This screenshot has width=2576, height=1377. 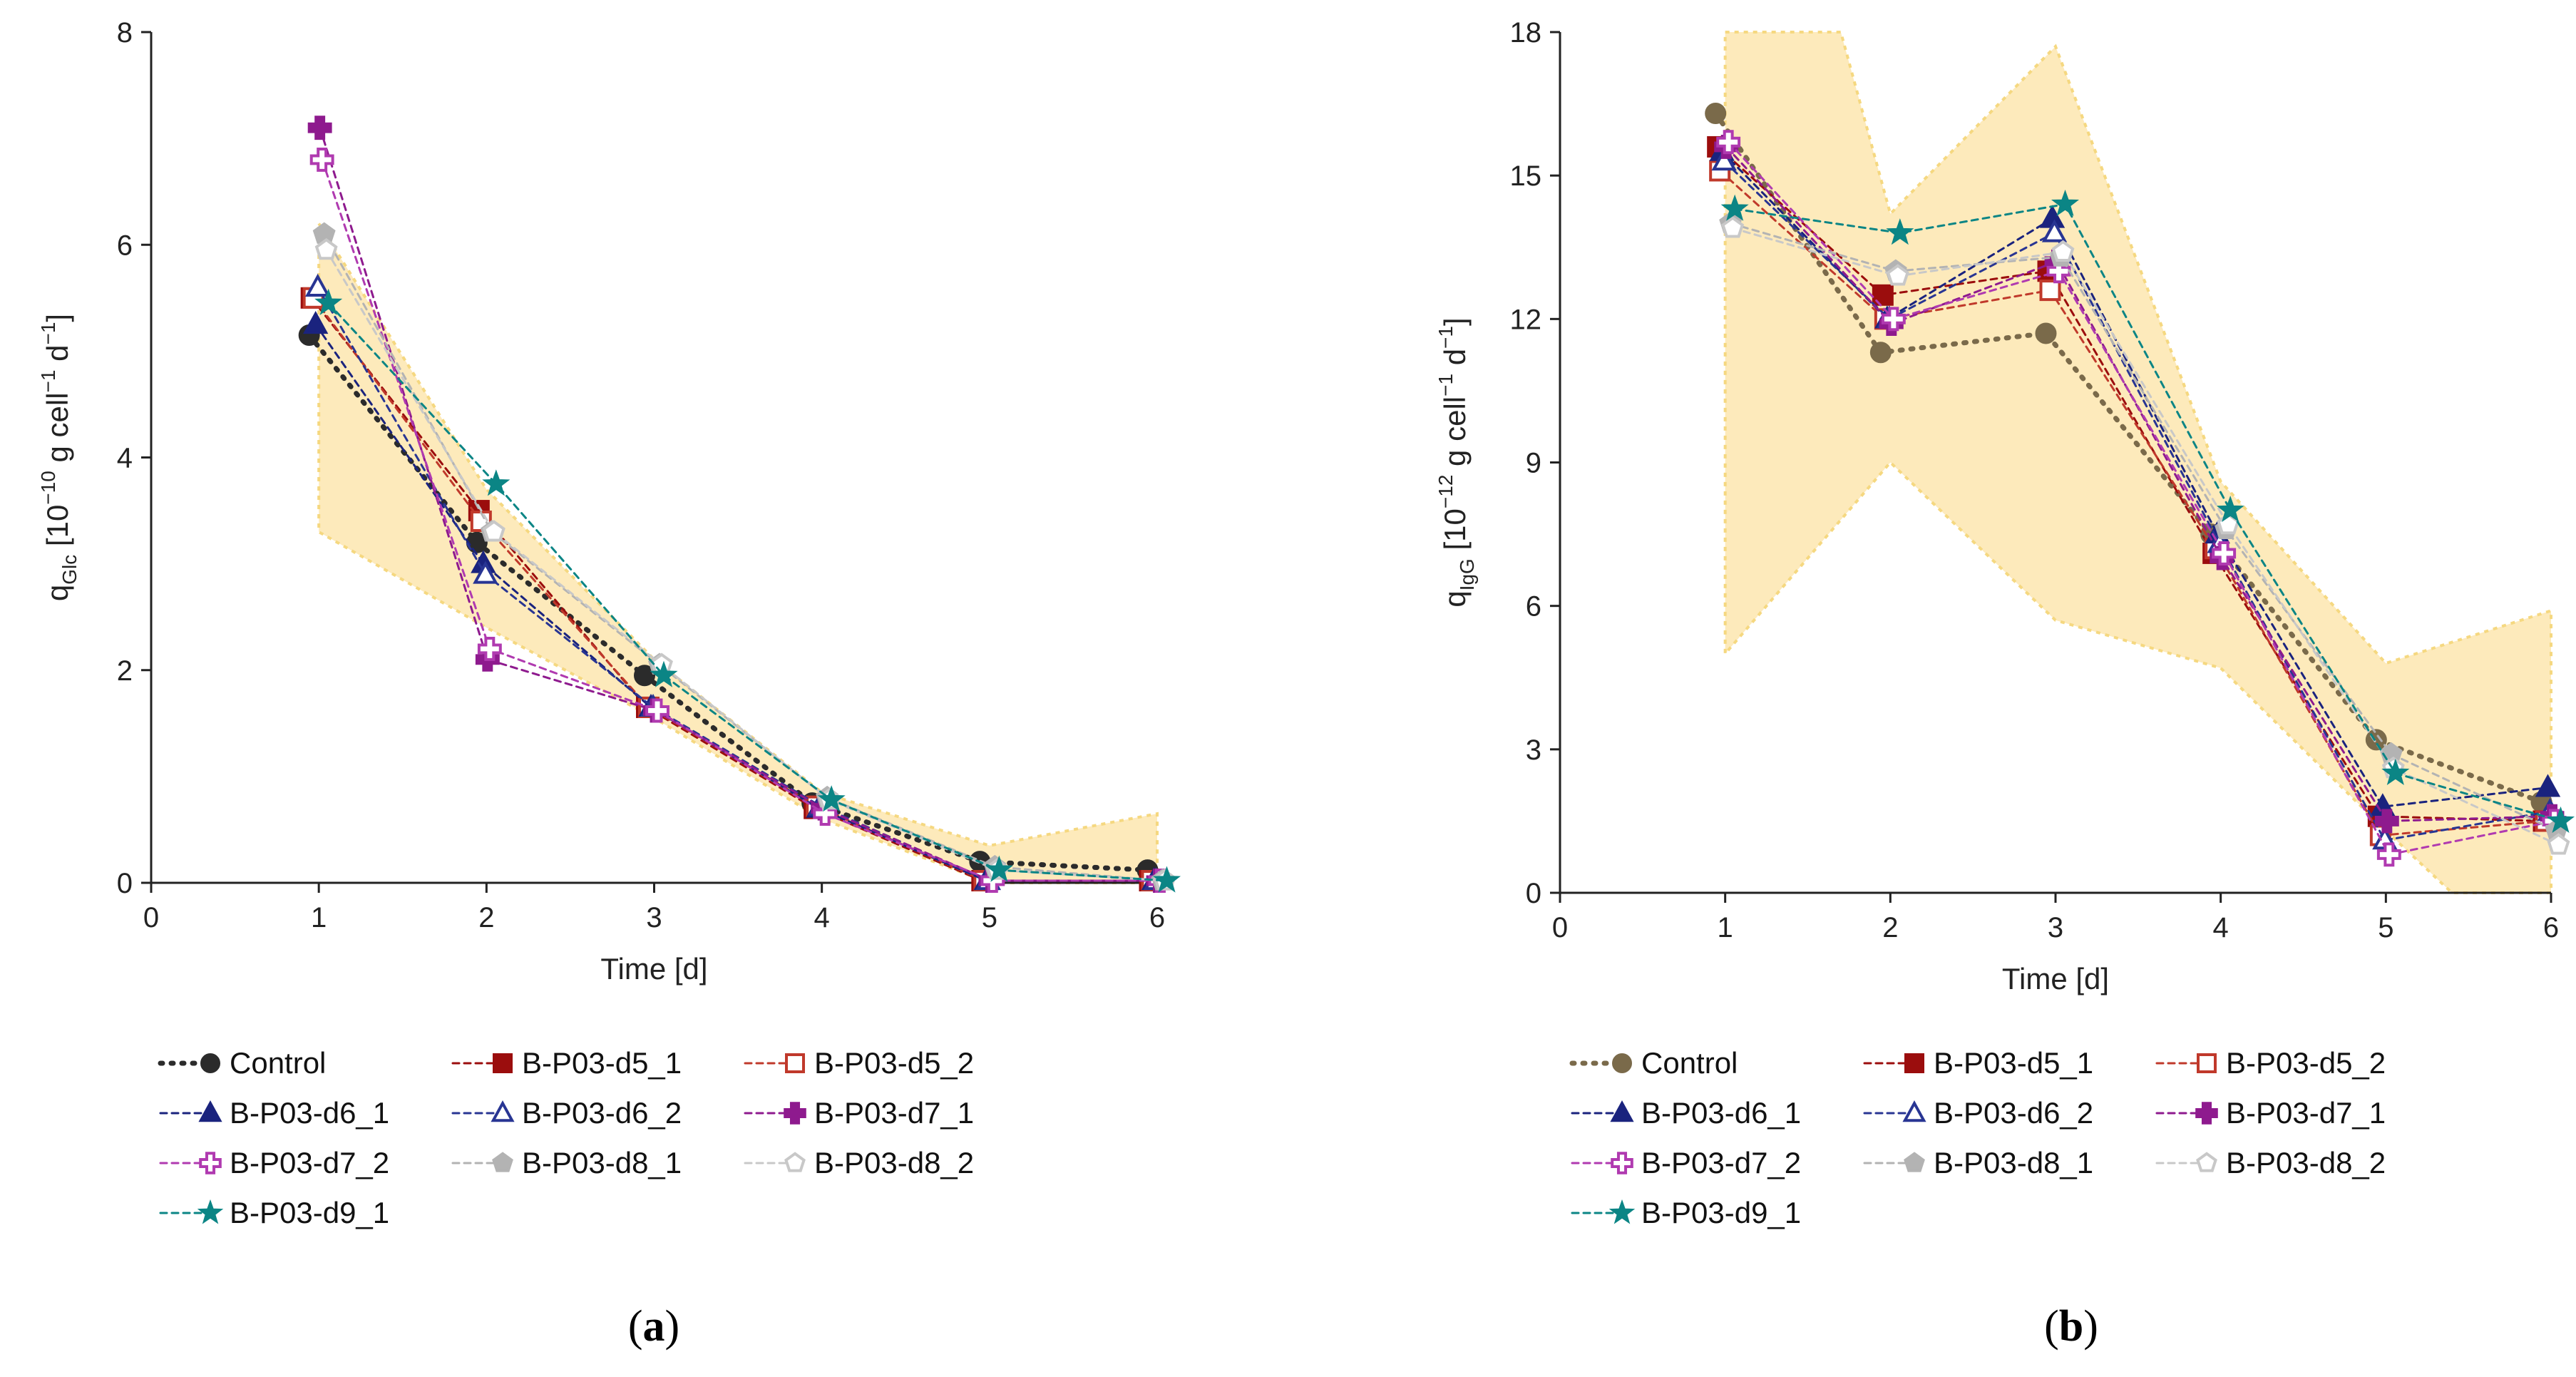 I want to click on chart-b-panel-label-part: b, so click(x=2071, y=1326).